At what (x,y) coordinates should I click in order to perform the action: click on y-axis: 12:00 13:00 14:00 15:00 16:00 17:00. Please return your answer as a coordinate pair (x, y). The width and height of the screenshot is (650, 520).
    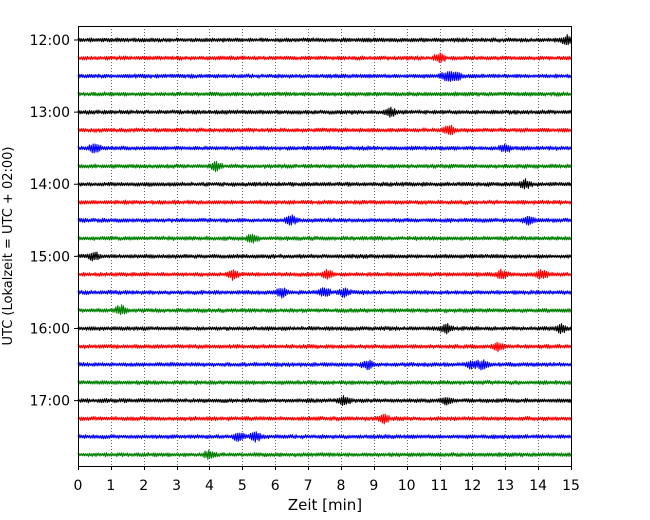
    Looking at the image, I should click on (54, 221).